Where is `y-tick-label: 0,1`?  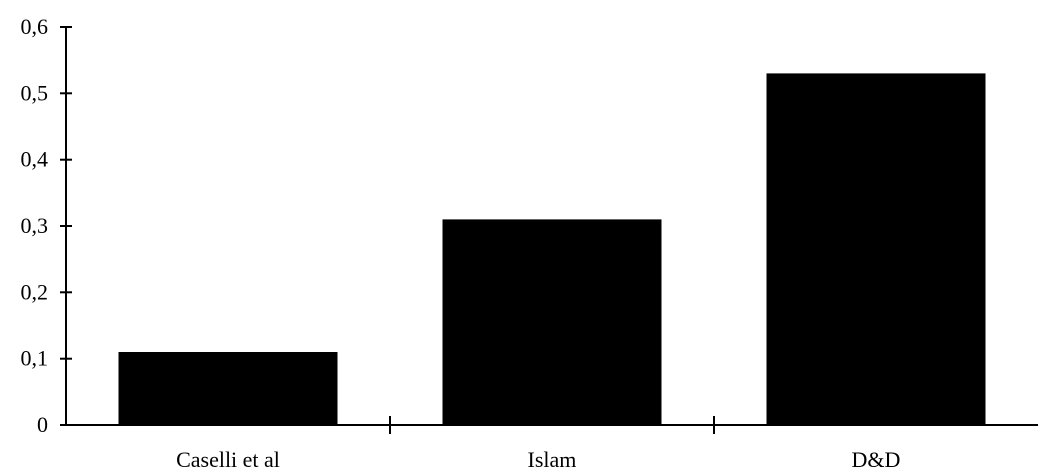 y-tick-label: 0,1 is located at coordinates (35, 358).